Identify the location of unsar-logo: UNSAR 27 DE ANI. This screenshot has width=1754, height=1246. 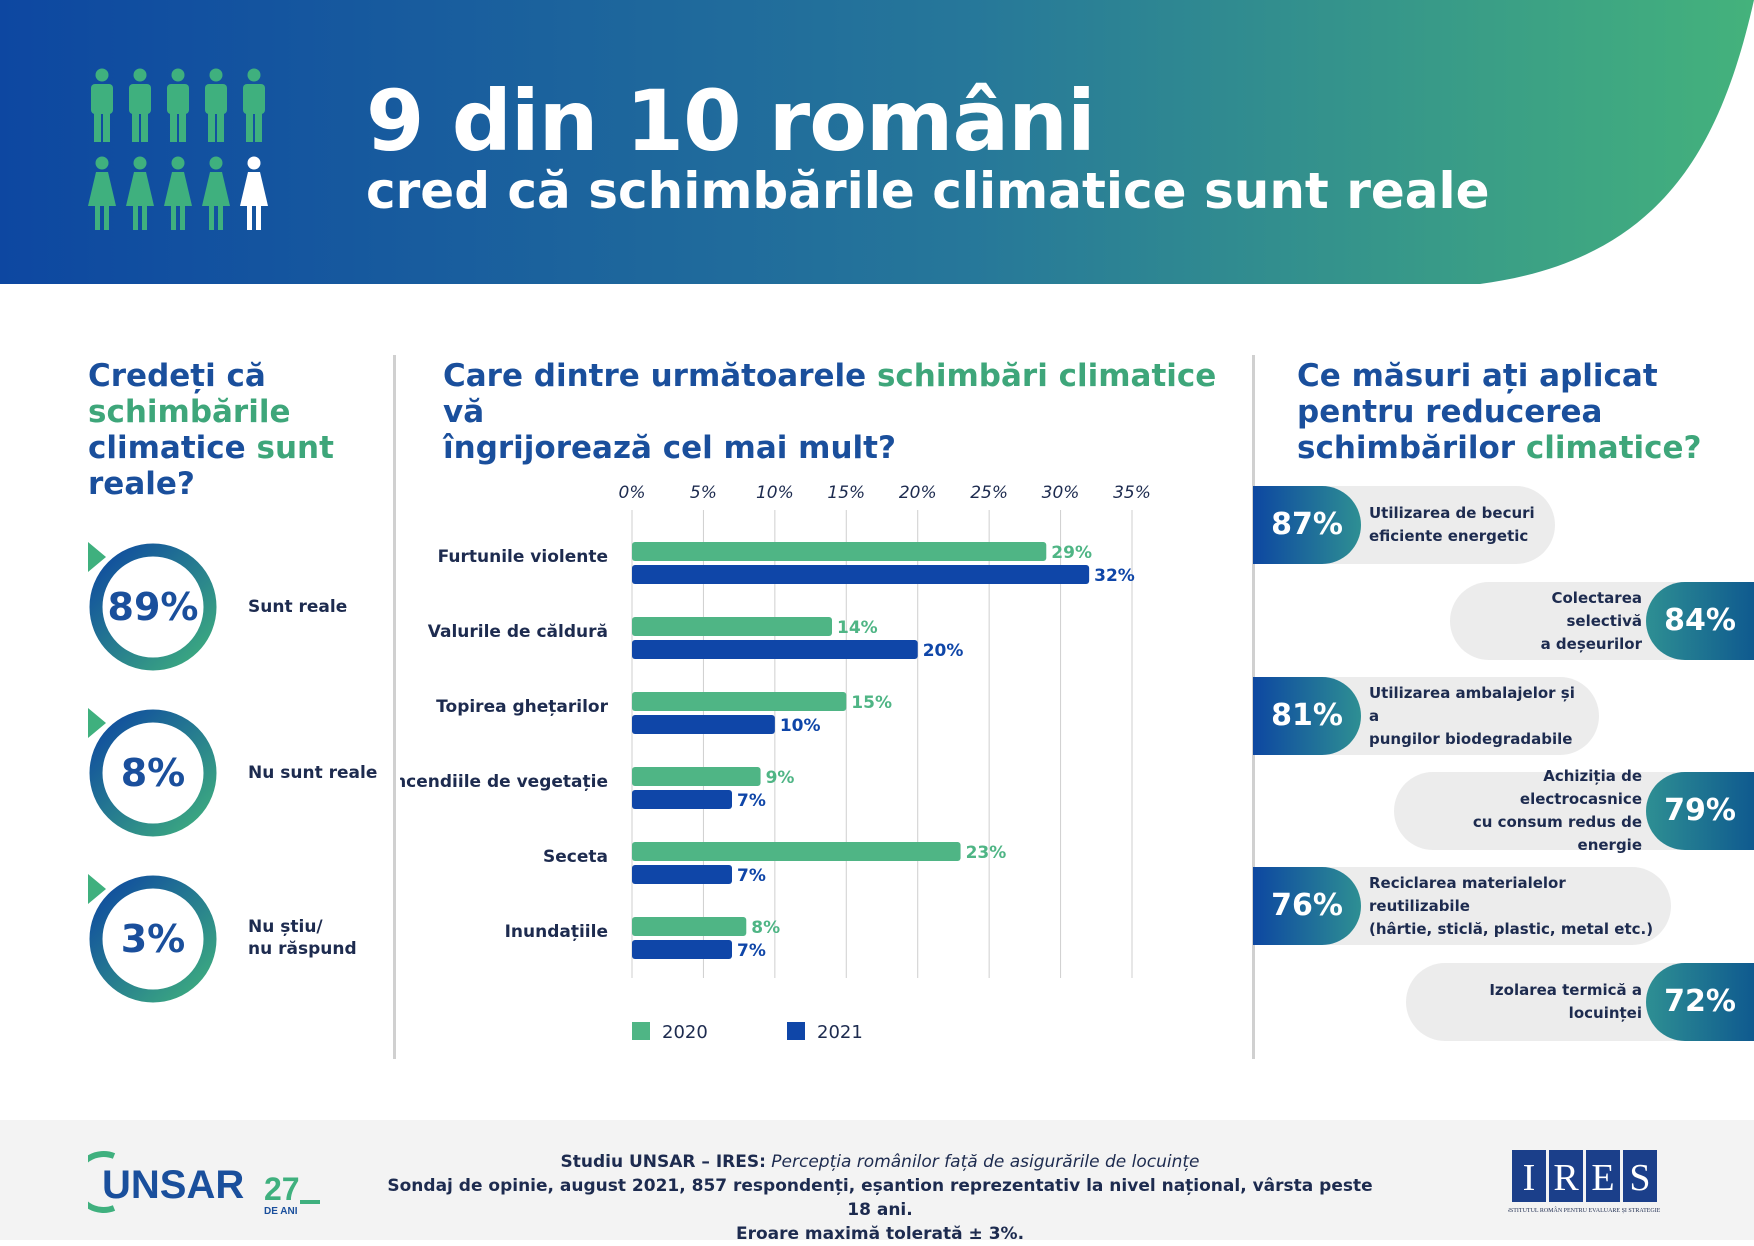
(200, 1185).